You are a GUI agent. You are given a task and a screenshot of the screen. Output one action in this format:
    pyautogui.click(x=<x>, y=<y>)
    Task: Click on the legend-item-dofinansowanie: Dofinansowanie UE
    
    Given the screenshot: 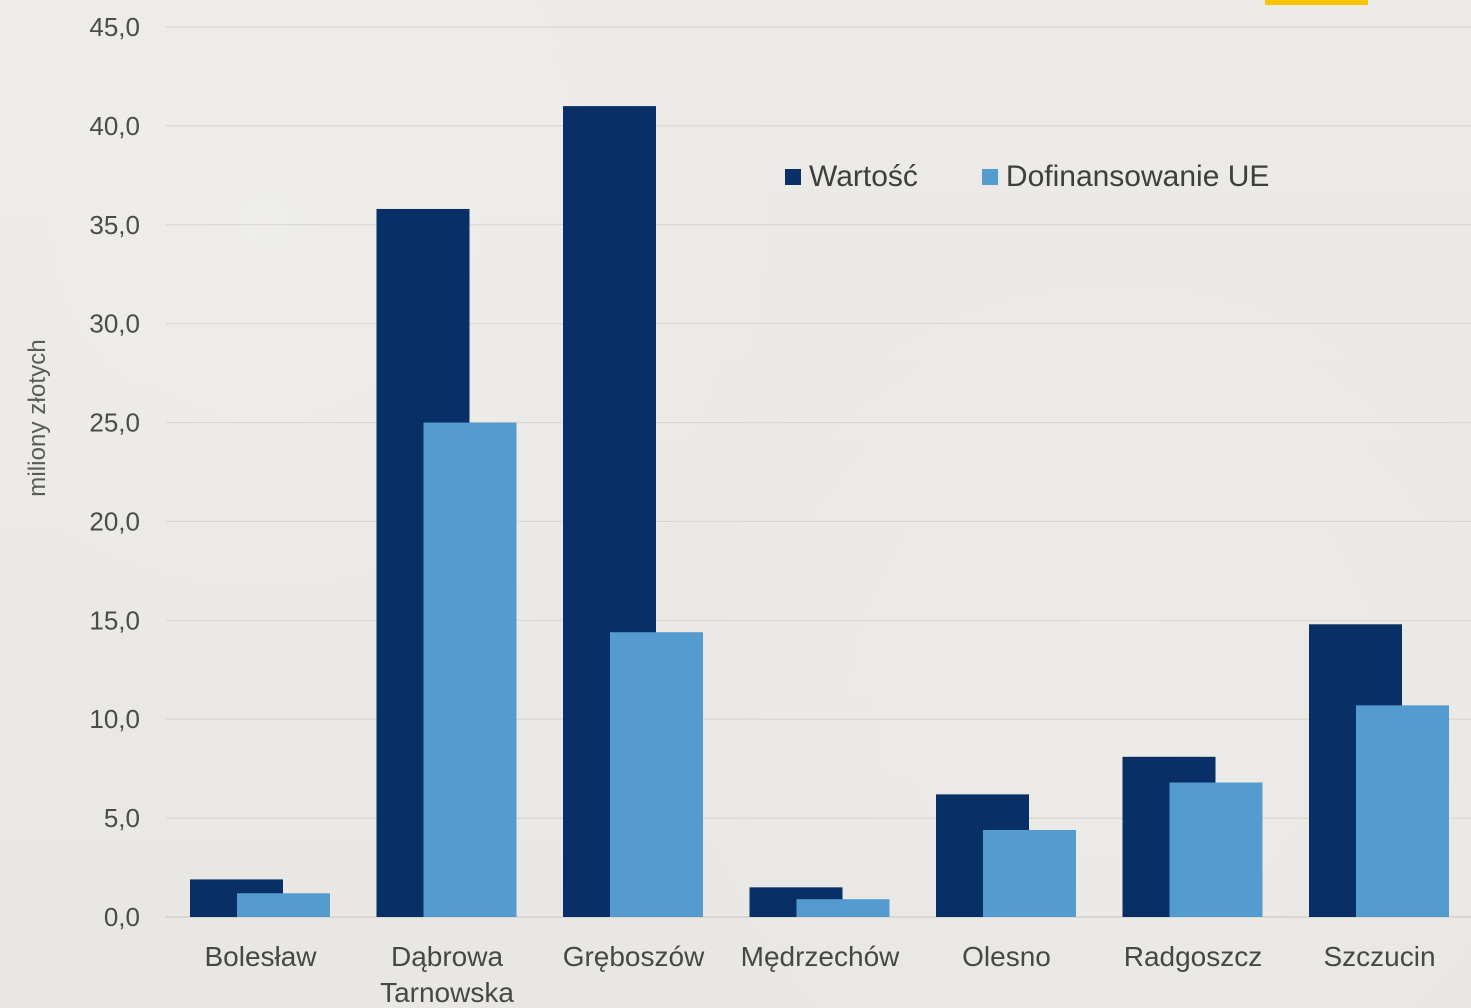 What is the action you would take?
    pyautogui.click(x=1125, y=177)
    